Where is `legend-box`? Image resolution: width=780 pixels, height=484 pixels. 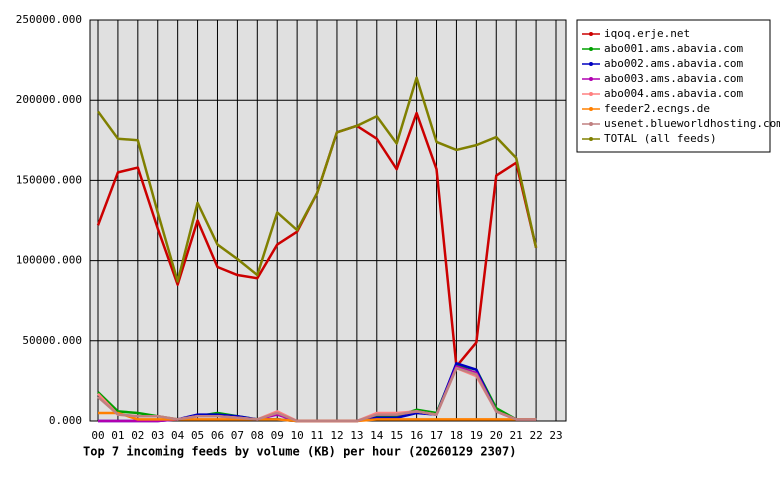
legend-box is located at coordinates (673, 86).